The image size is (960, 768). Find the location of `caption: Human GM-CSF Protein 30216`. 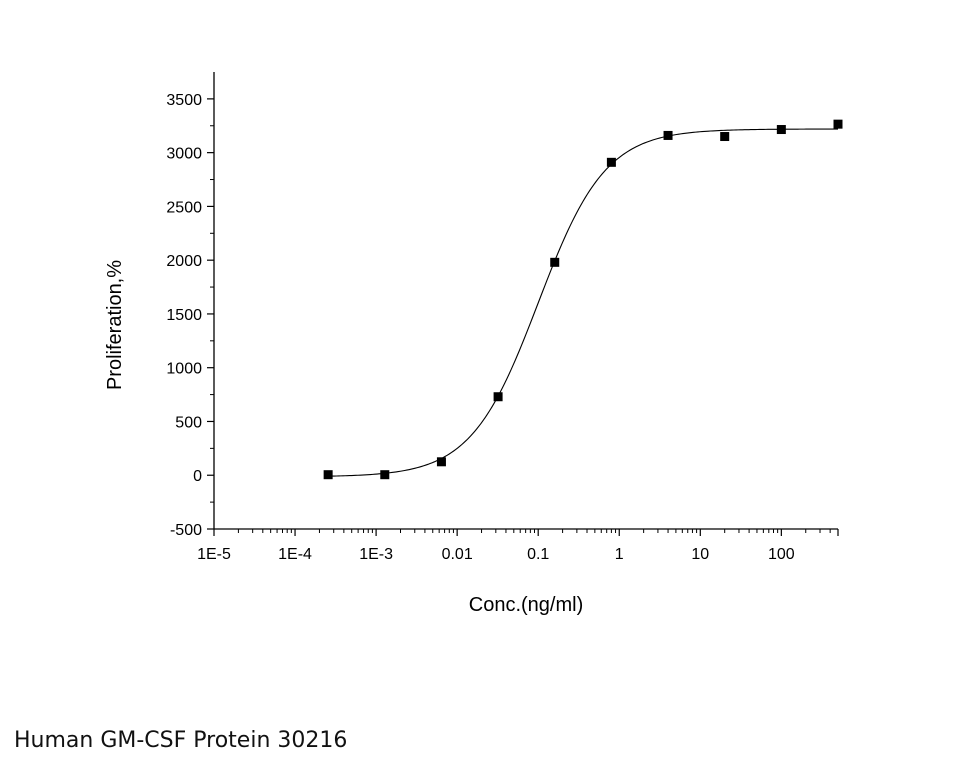

caption: Human GM-CSF Protein 30216 is located at coordinates (181, 740).